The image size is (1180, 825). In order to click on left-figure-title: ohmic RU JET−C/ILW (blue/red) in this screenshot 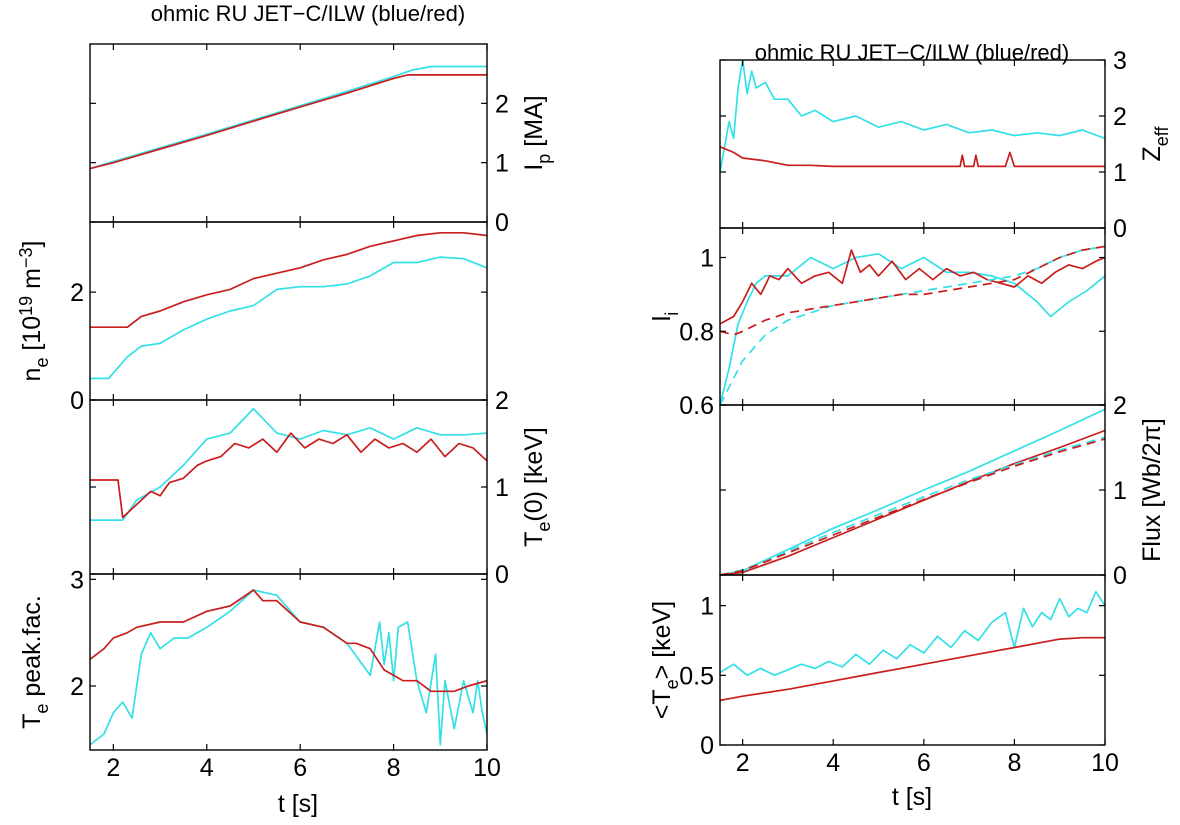, I will do `click(308, 13)`.